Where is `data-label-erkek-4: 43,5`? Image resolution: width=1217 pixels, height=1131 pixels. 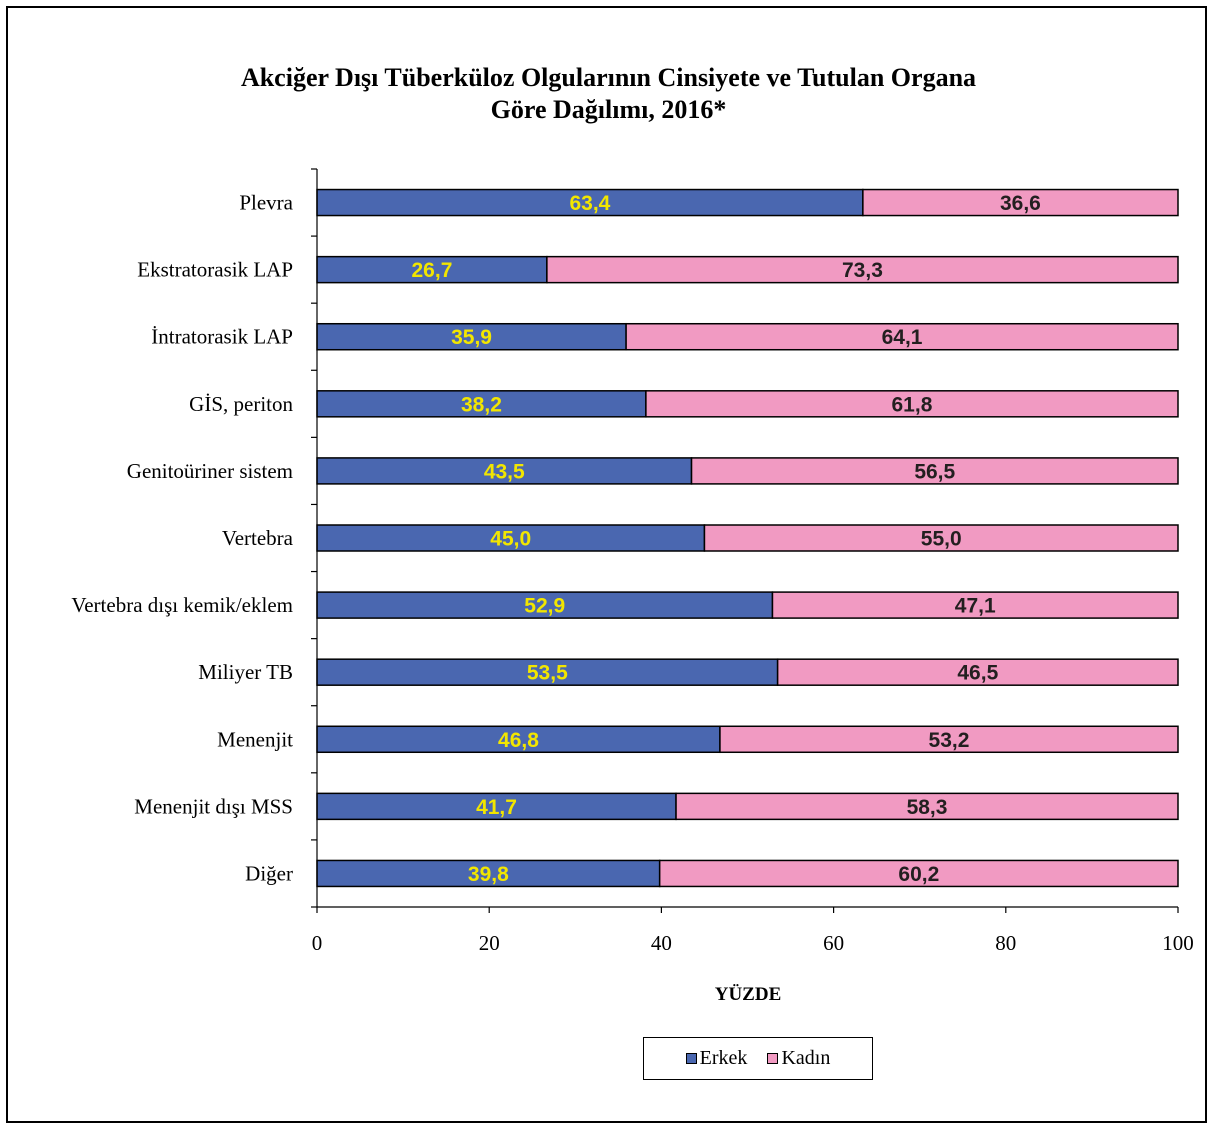
data-label-erkek-4: 43,5 is located at coordinates (504, 471).